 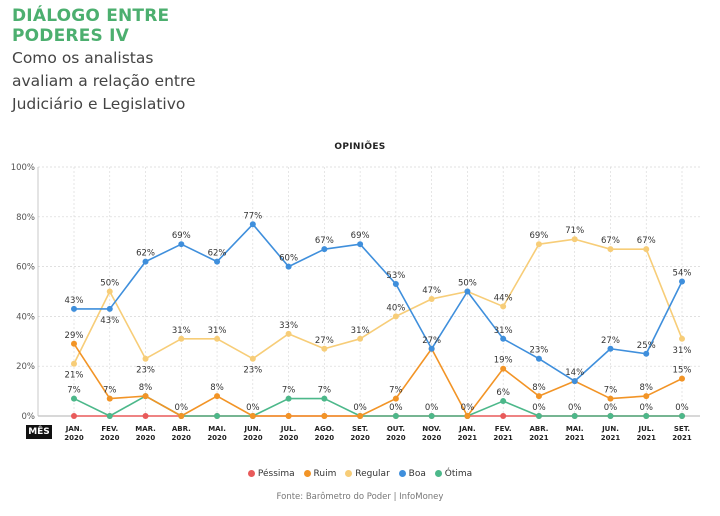 I want to click on data-label-regular: 71%, so click(x=574, y=231).